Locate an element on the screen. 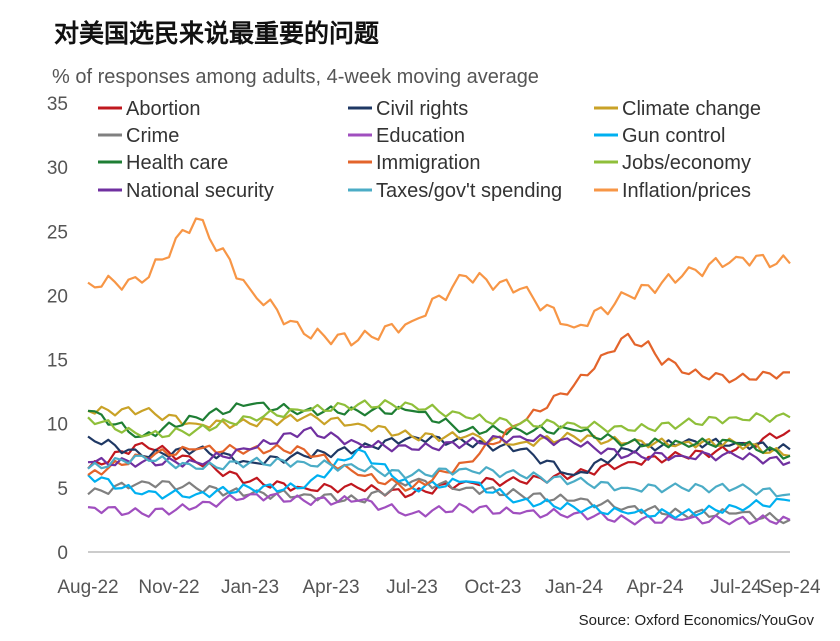 Image resolution: width=840 pixels, height=641 pixels. x-tick-label: Jan-24 is located at coordinates (574, 587).